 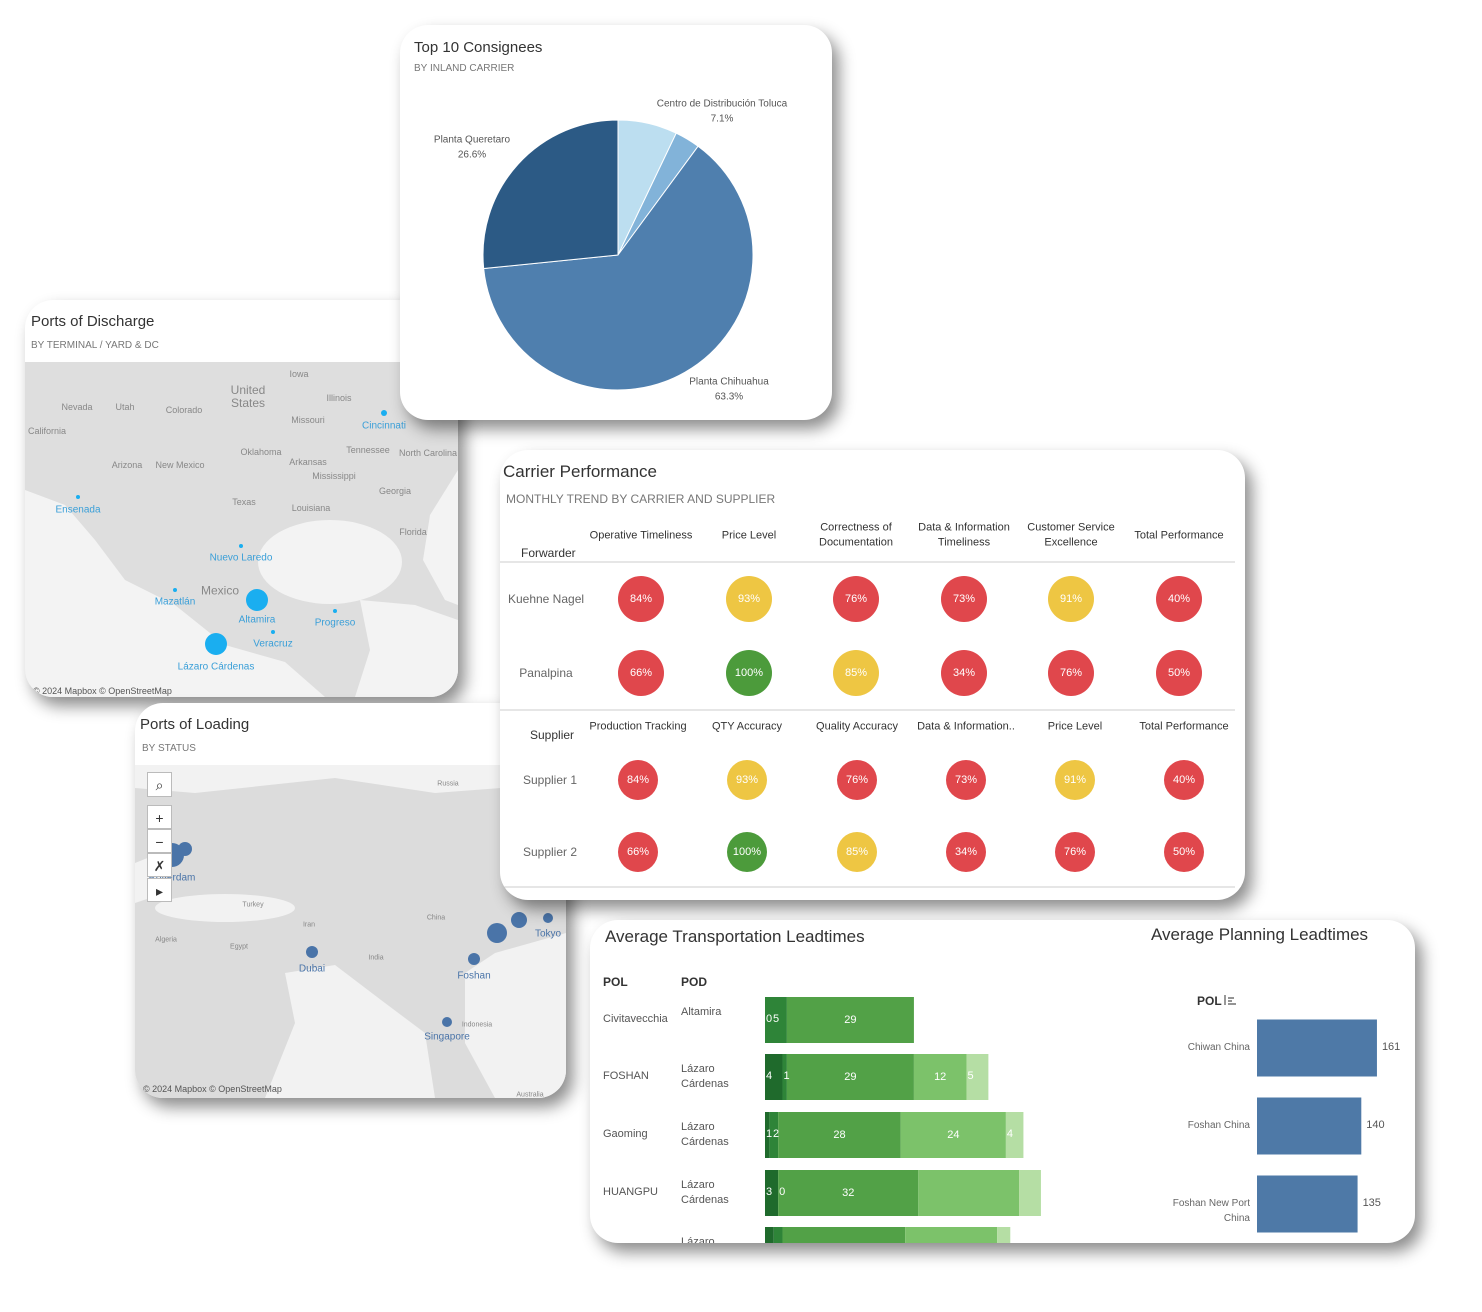 What do you see at coordinates (159, 841) in the screenshot?
I see `zoom-out-button: −` at bounding box center [159, 841].